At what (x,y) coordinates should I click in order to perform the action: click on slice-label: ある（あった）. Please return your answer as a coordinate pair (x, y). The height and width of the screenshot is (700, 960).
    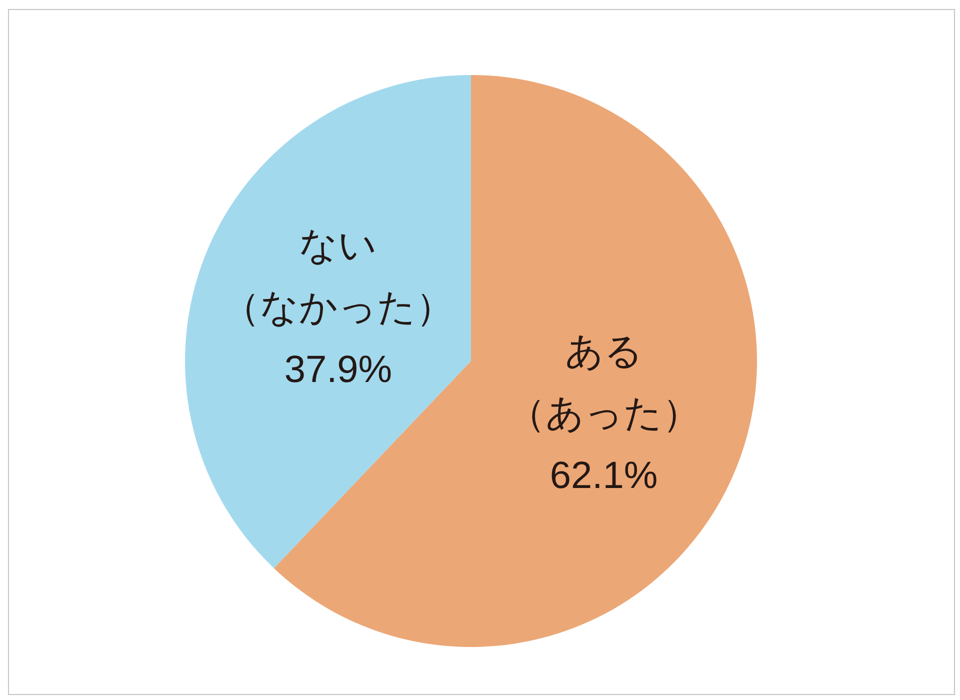
    Looking at the image, I should click on (603, 383).